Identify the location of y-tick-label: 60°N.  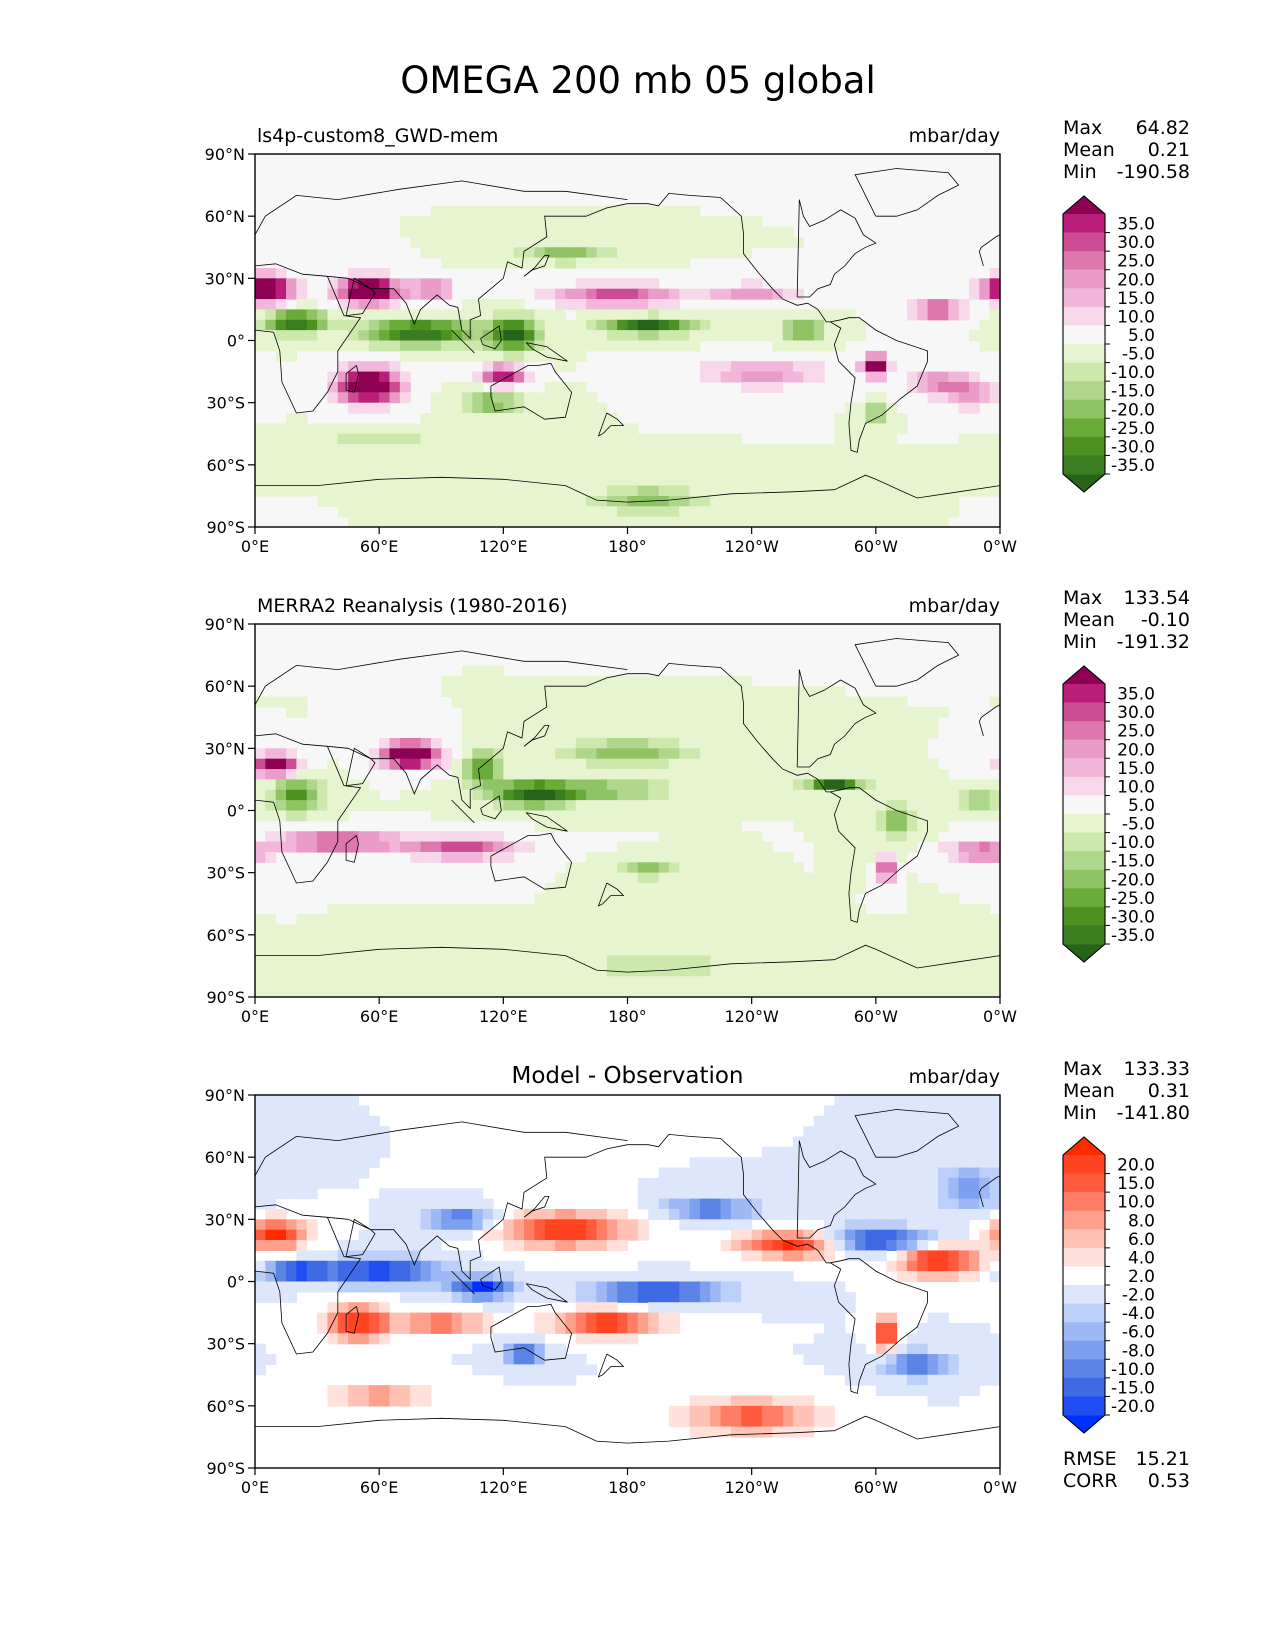
(225, 686).